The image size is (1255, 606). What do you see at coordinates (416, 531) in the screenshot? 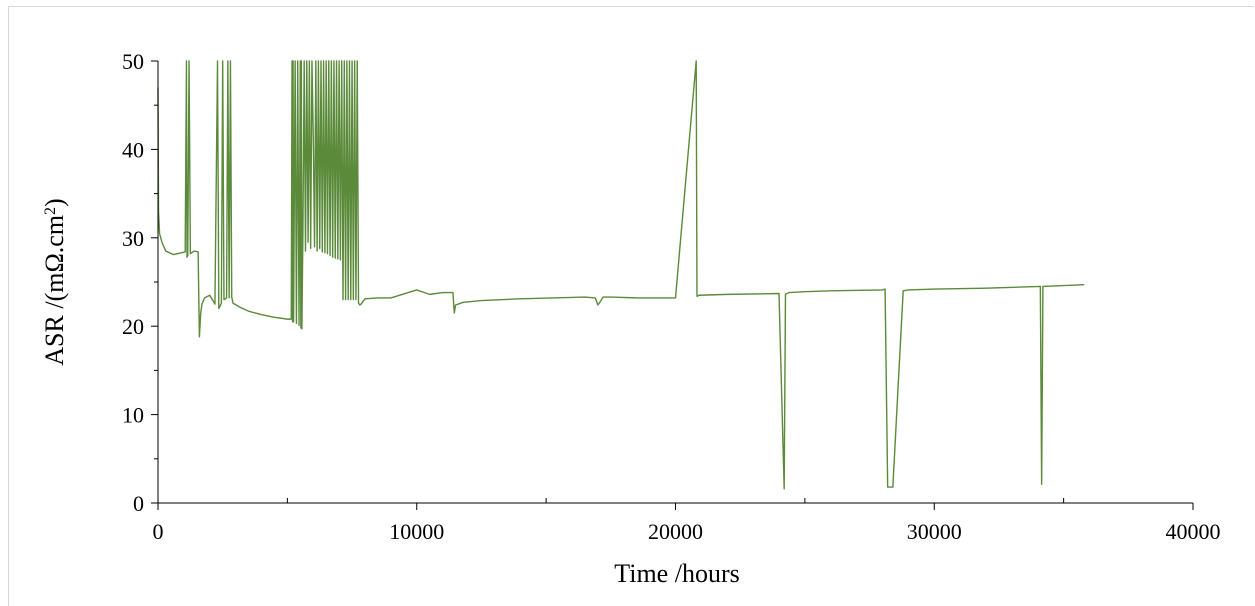
I see `x-tick-label: 10000` at bounding box center [416, 531].